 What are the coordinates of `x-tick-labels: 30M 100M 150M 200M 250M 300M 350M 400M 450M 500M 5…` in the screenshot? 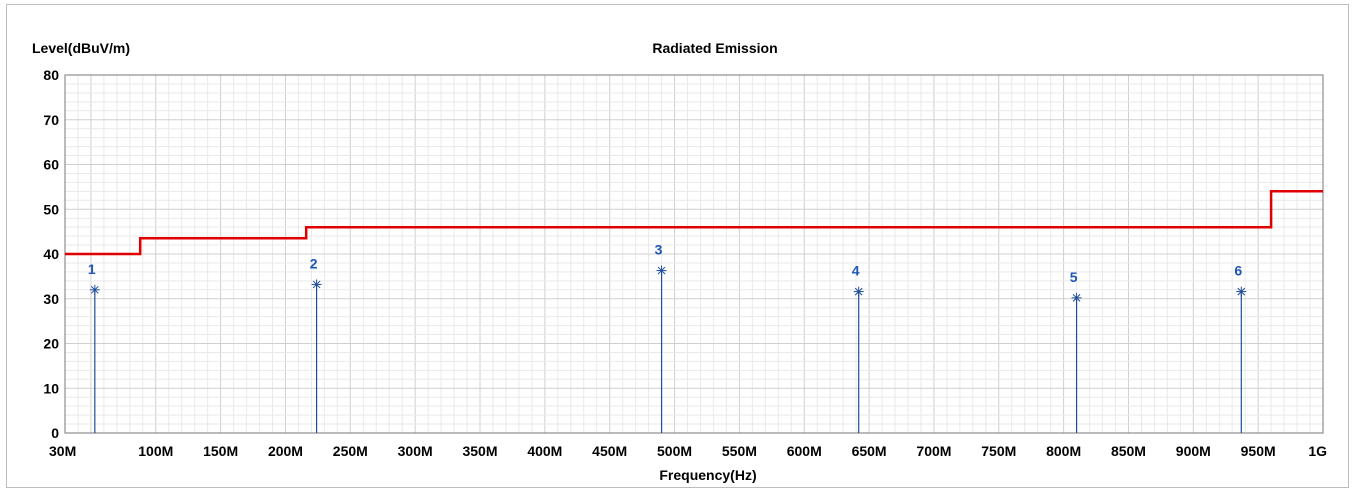 It's located at (688, 451).